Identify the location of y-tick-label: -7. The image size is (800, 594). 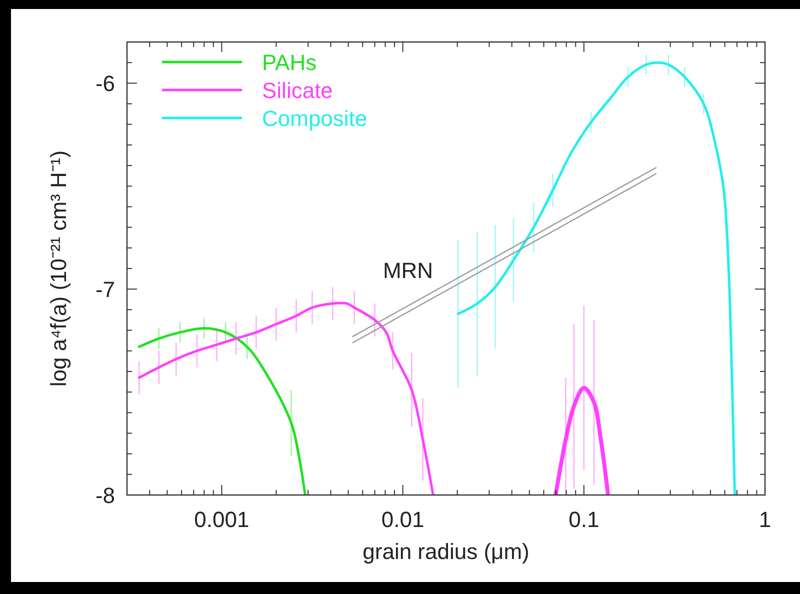
(105, 289).